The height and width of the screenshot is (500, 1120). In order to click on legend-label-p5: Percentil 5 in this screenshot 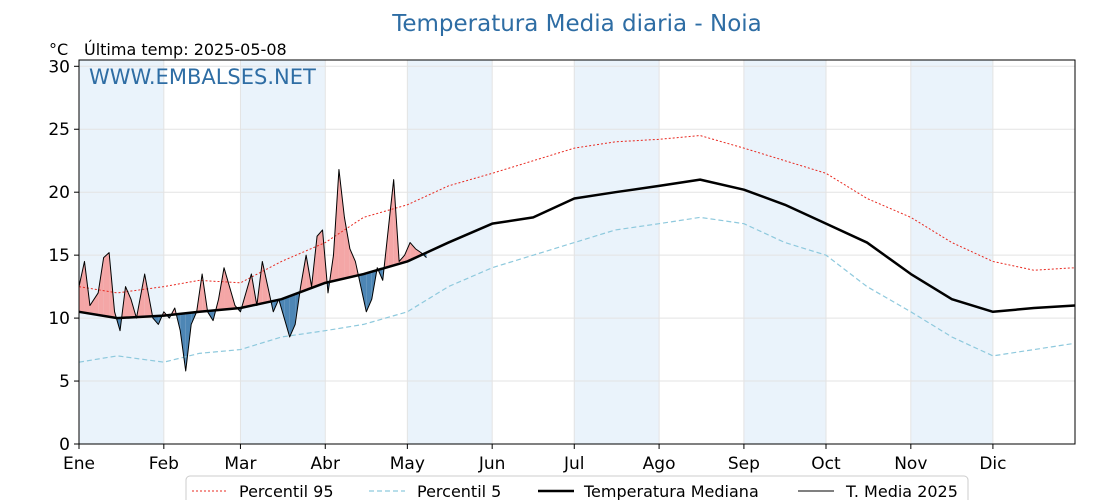, I will do `click(459, 491)`.